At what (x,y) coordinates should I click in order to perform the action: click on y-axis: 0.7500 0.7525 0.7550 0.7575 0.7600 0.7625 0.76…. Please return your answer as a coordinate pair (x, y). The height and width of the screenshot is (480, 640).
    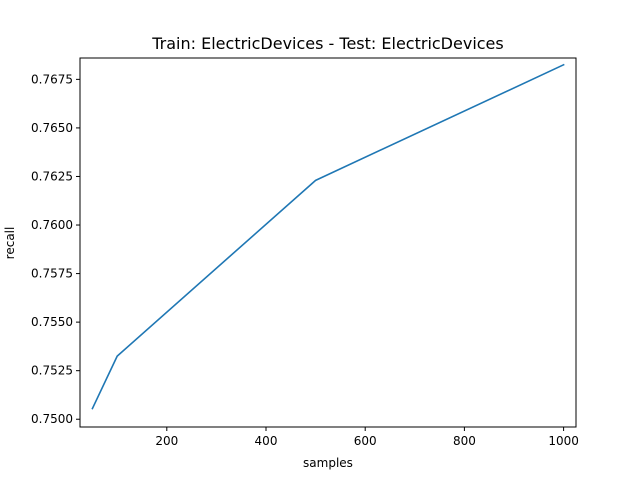
    Looking at the image, I should click on (55, 249).